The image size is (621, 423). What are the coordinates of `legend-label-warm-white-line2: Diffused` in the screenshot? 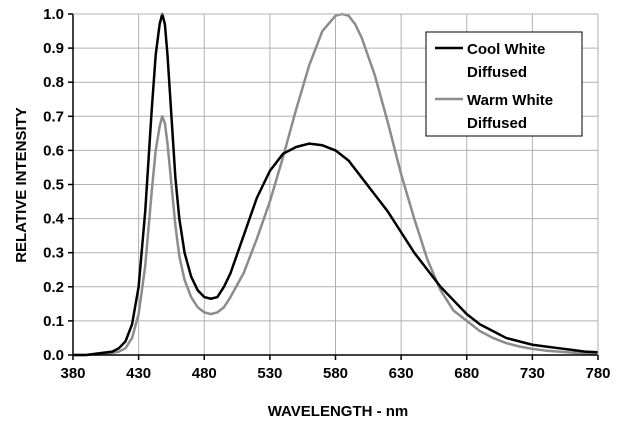 It's located at (497, 123).